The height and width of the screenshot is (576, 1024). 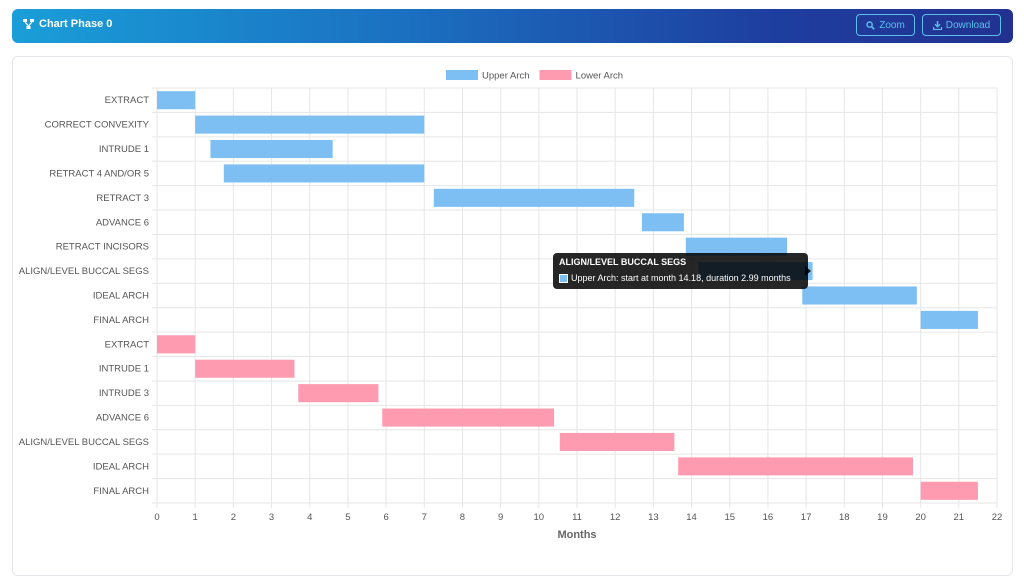 What do you see at coordinates (563, 278) in the screenshot?
I see `tooltip-swatch` at bounding box center [563, 278].